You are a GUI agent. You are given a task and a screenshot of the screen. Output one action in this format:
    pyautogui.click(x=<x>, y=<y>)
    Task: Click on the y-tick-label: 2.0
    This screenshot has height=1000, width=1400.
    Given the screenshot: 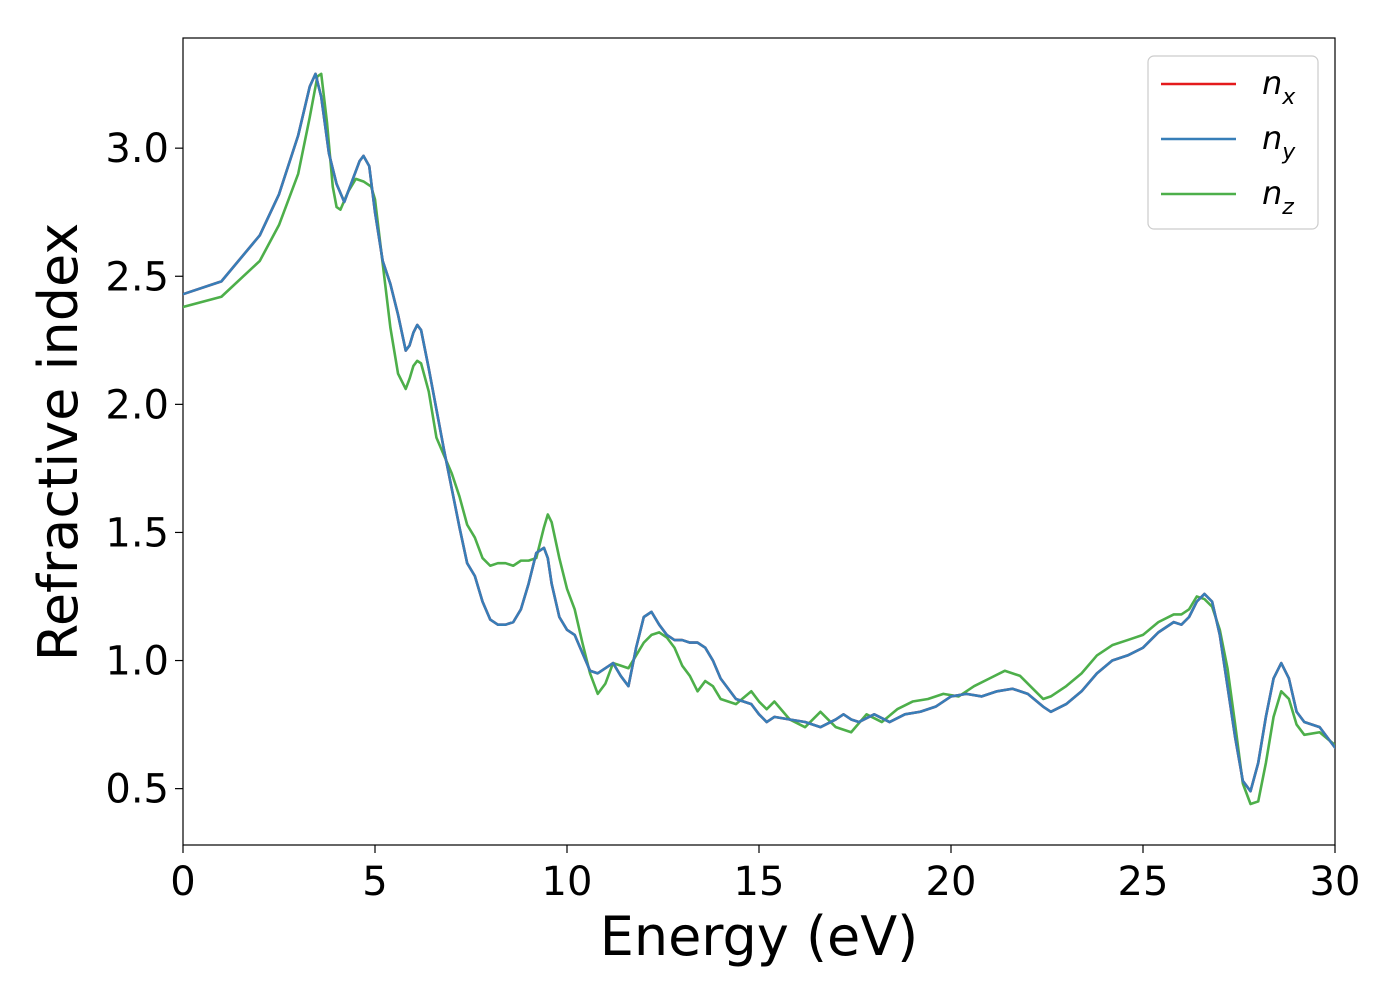 What is the action you would take?
    pyautogui.click(x=137, y=405)
    